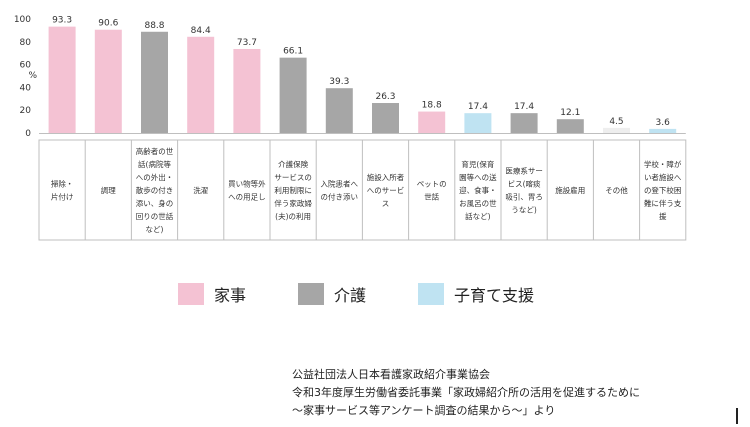  I want to click on y-tick-label: 100, so click(22, 20).